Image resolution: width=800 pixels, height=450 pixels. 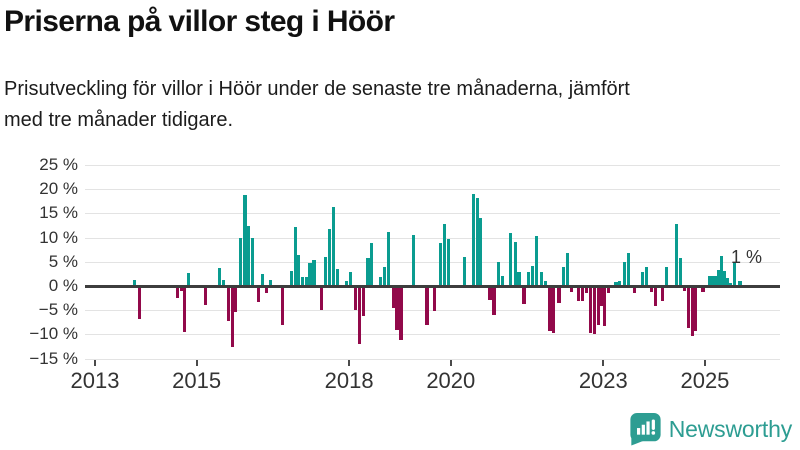 What do you see at coordinates (63, 285) in the screenshot?
I see `y-axis-label: 0 %` at bounding box center [63, 285].